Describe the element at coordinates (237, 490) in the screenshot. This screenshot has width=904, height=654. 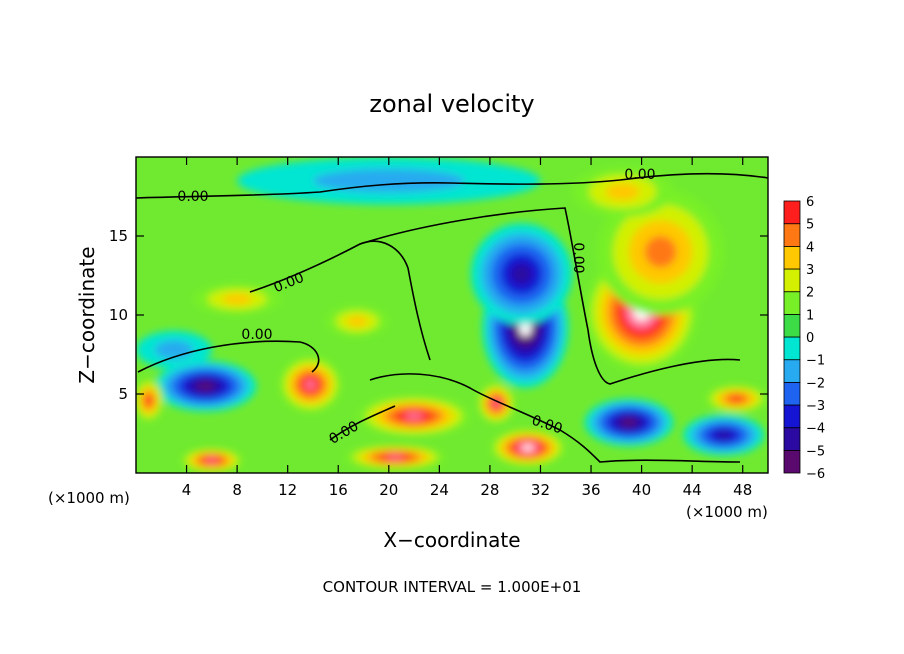
I see `x-tick-label: 8` at that location.